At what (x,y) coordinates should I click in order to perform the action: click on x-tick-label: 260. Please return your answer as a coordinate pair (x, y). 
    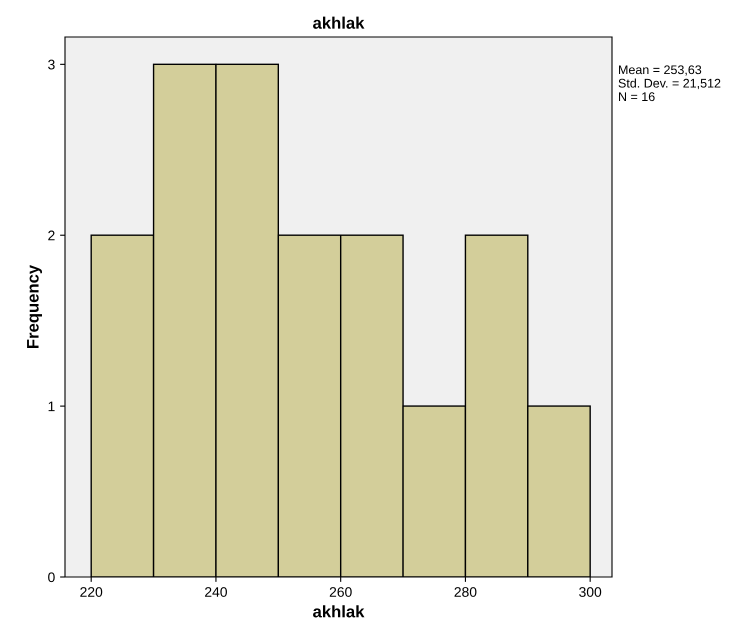
    Looking at the image, I should click on (341, 592).